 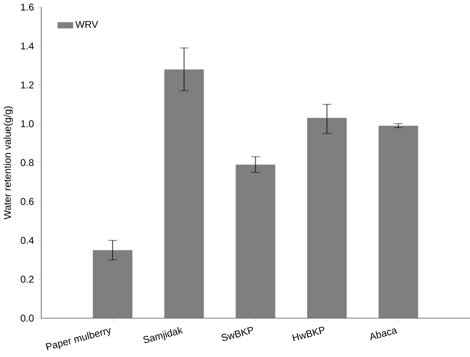 What do you see at coordinates (27, 162) in the screenshot?
I see `y-tick-label: 0.8` at bounding box center [27, 162].